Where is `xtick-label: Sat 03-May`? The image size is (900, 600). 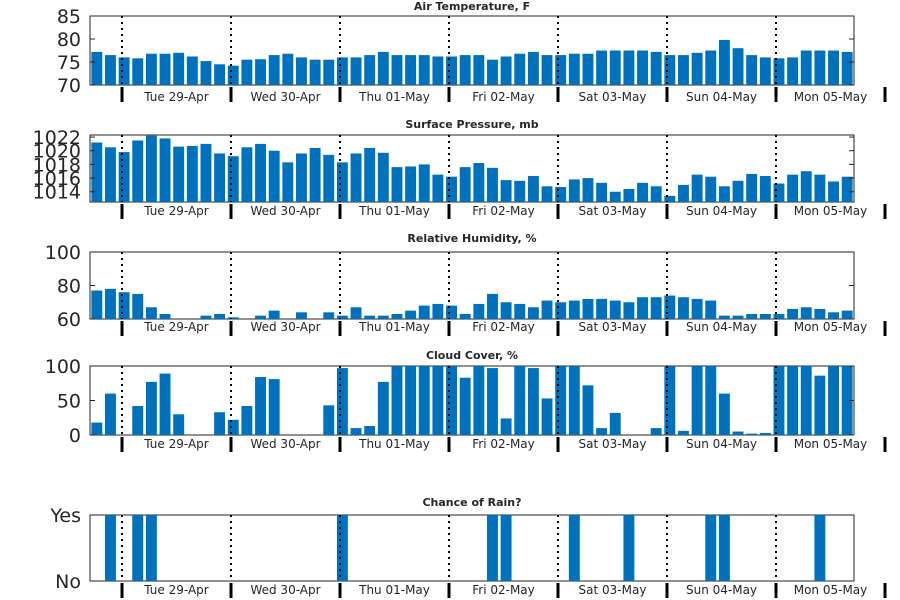
xtick-label: Sat 03-May is located at coordinates (613, 590).